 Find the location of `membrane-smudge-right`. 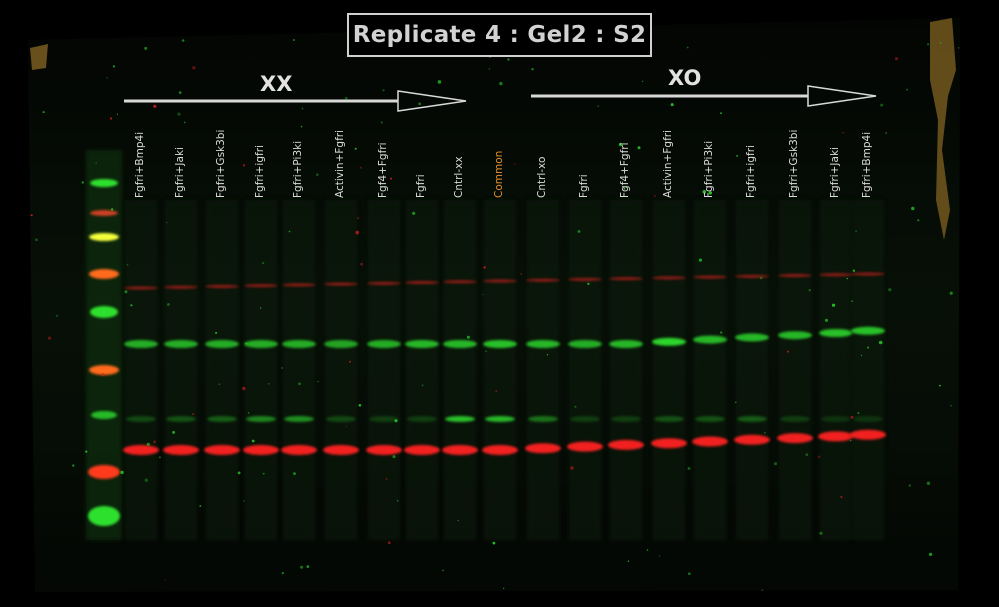

membrane-smudge-right is located at coordinates (943, 129).